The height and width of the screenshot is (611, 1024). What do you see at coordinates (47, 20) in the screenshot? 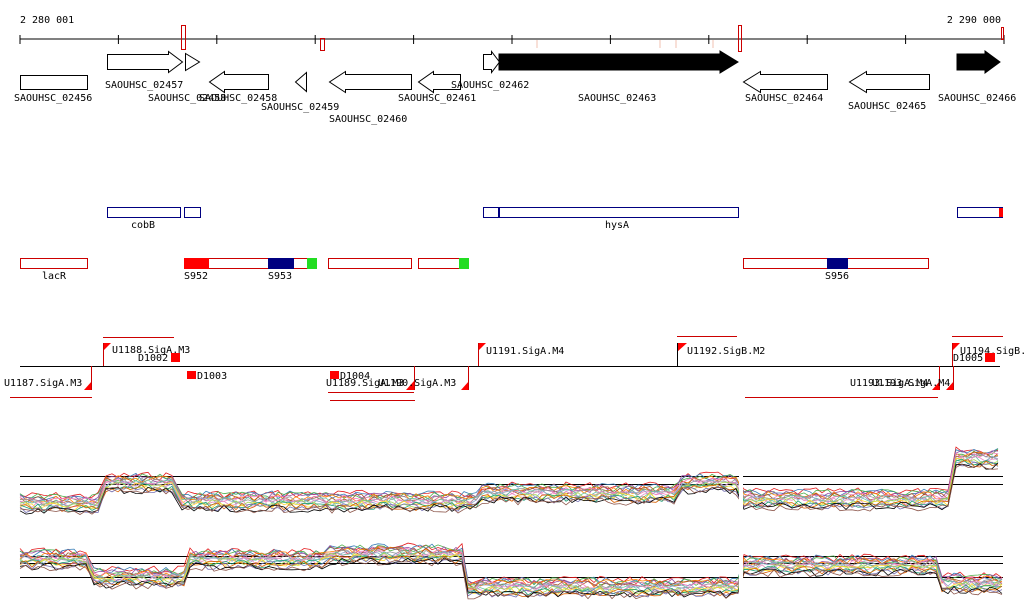
I see `ruler-start-label: 2 280 001` at bounding box center [47, 20].